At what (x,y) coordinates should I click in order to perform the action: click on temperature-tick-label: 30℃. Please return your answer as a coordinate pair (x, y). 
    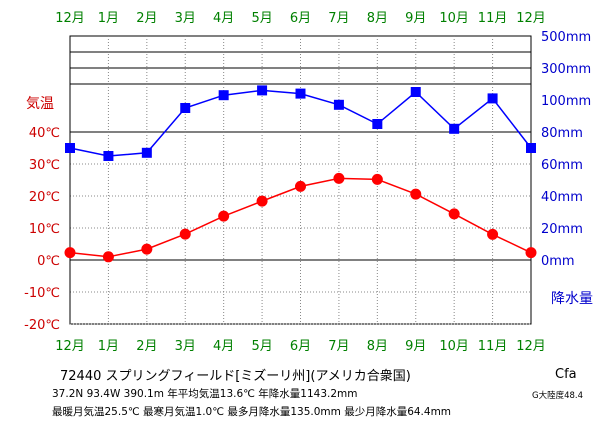
    Looking at the image, I should click on (44, 165).